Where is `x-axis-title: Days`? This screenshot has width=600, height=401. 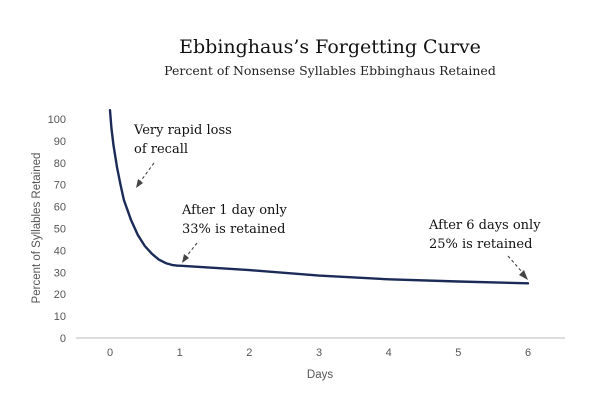 x-axis-title: Days is located at coordinates (320, 375).